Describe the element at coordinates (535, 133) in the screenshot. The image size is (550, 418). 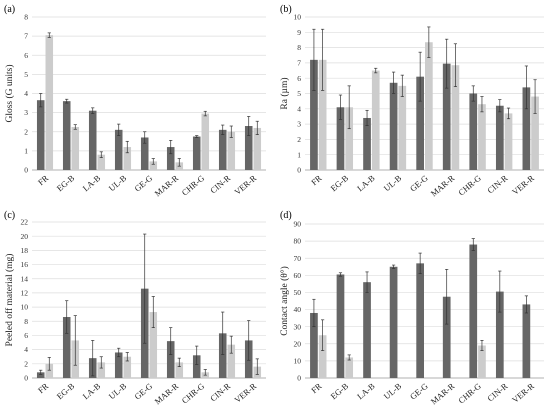
I see `bar-ver-r-s2` at that location.